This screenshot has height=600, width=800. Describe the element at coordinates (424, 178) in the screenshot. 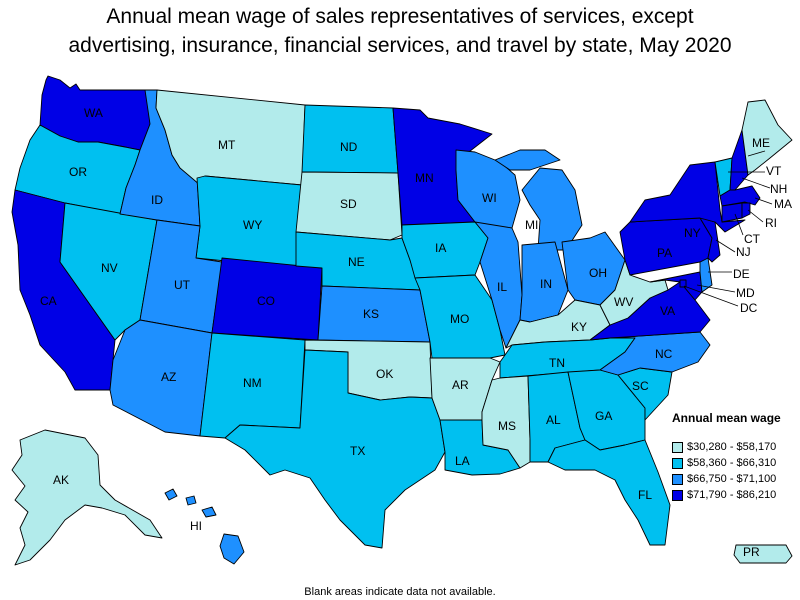

I see `state-label-MN: MN` at that location.